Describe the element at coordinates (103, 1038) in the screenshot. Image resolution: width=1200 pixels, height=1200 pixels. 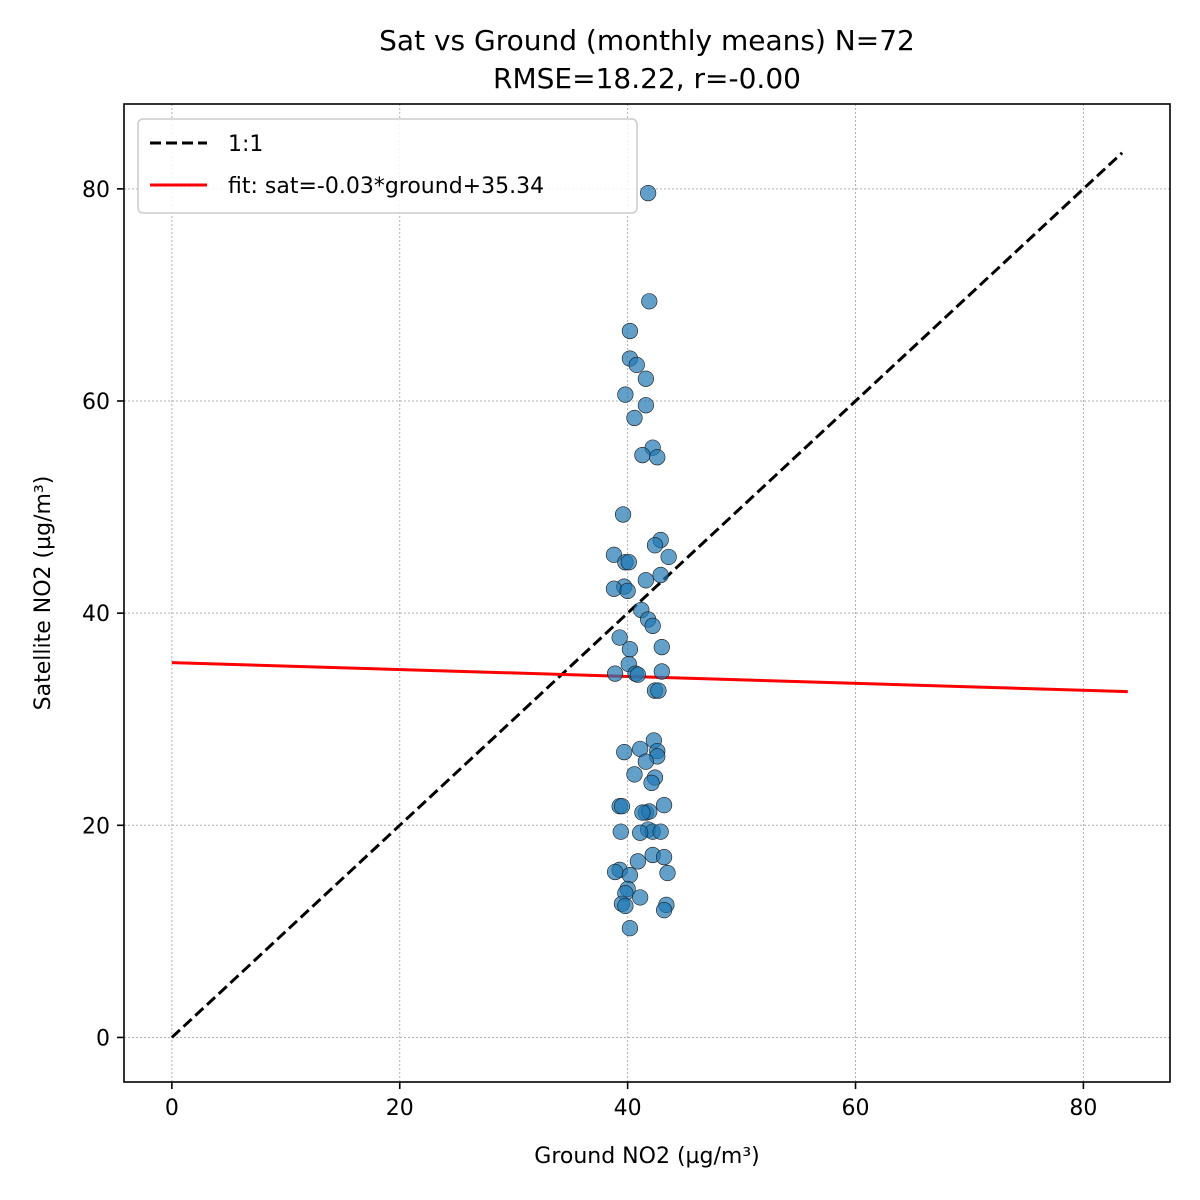
I see `y-tick-label: 0` at that location.